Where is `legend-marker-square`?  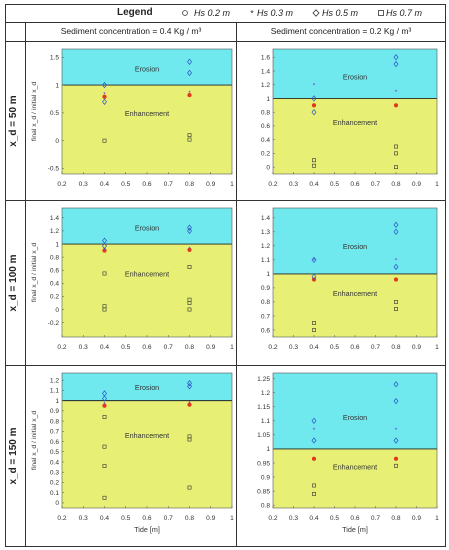 legend-marker-square is located at coordinates (381, 13).